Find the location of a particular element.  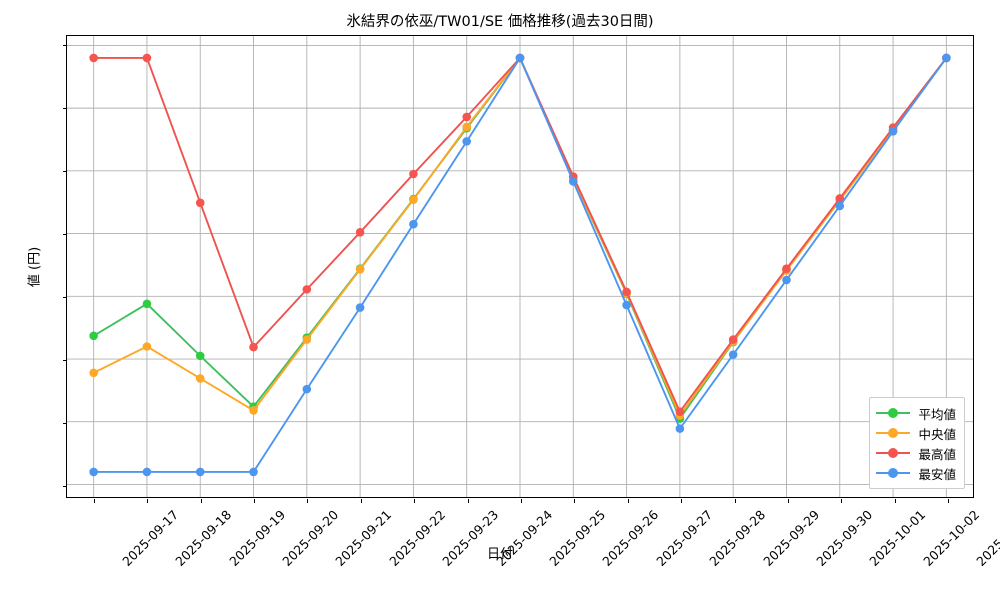

legend-item-1: 中央値 is located at coordinates (916, 433).